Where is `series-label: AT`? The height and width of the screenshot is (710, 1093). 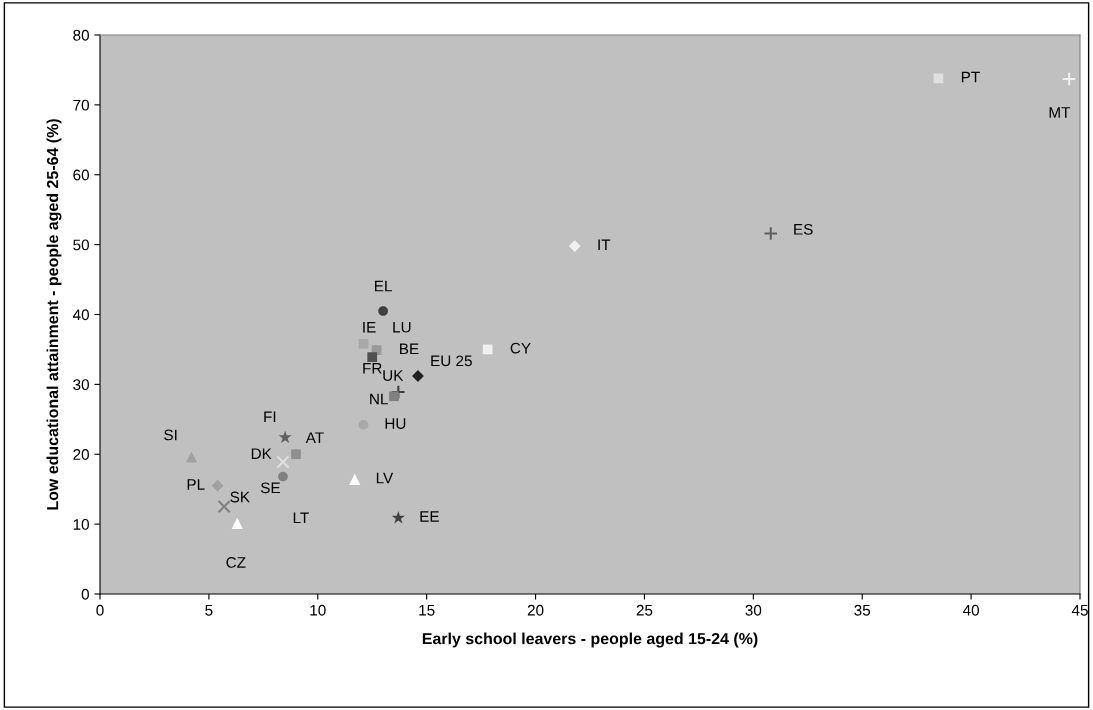
series-label: AT is located at coordinates (314, 437).